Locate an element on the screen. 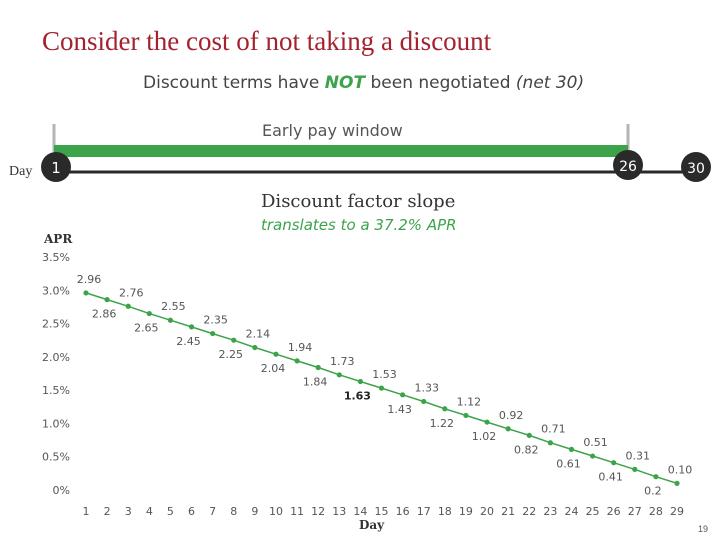 This screenshot has height=540, width=720. subtitle-terms: (net 30) is located at coordinates (550, 83).